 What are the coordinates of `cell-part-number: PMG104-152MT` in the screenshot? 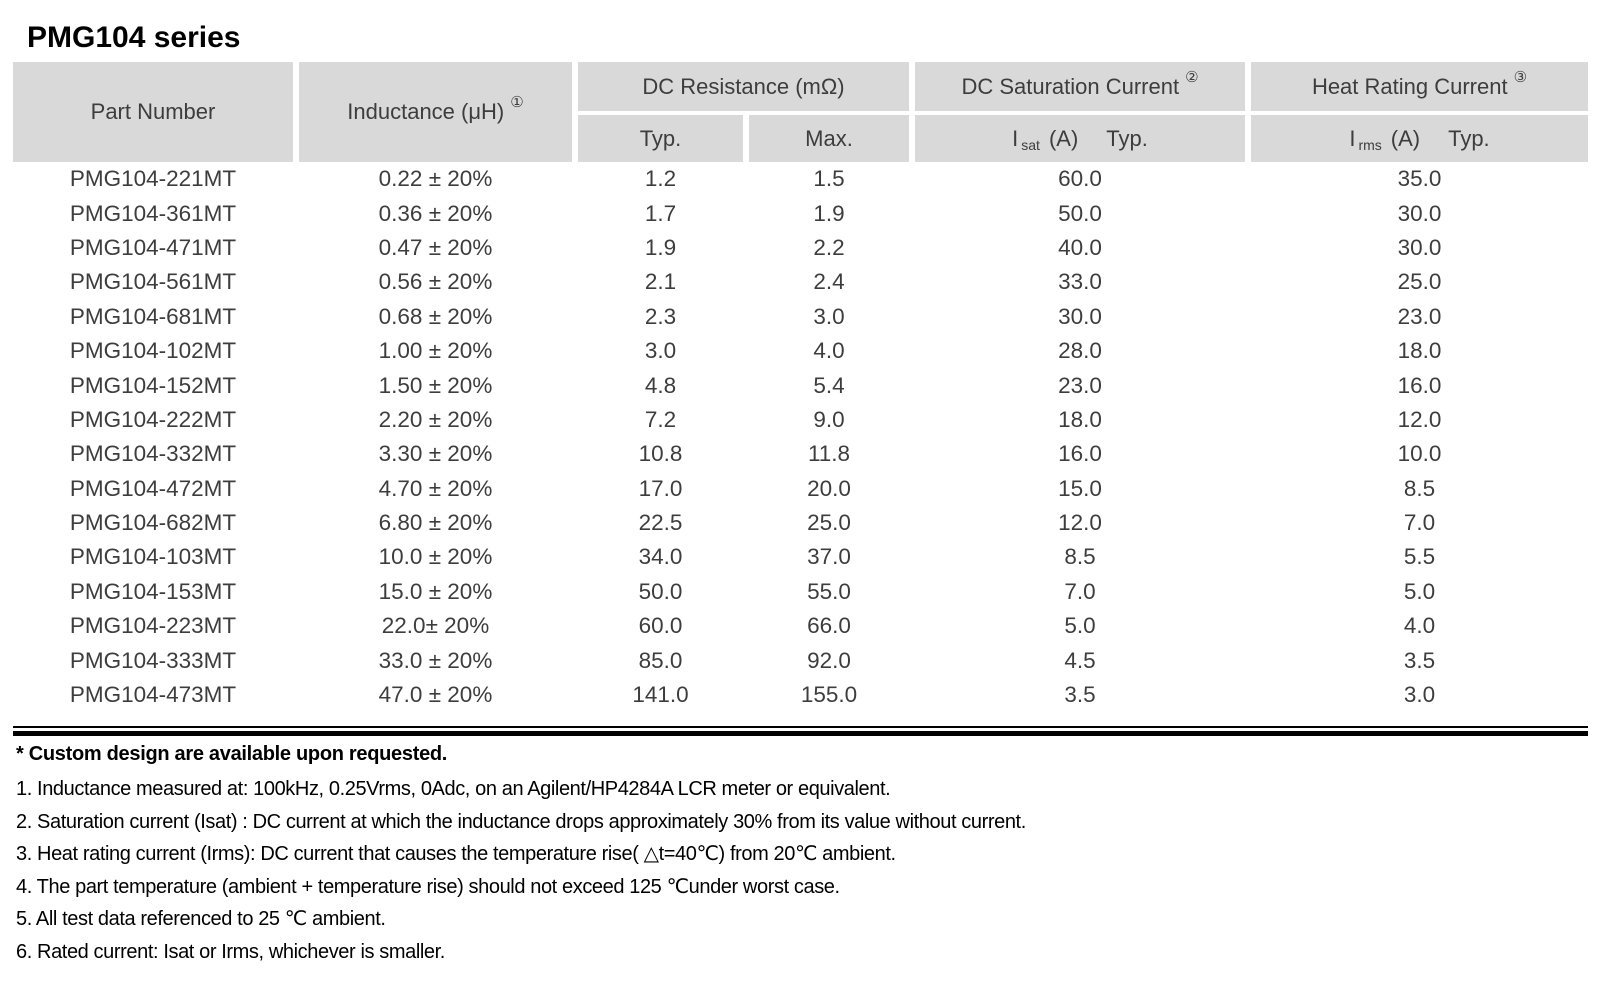 It's located at (153, 385).